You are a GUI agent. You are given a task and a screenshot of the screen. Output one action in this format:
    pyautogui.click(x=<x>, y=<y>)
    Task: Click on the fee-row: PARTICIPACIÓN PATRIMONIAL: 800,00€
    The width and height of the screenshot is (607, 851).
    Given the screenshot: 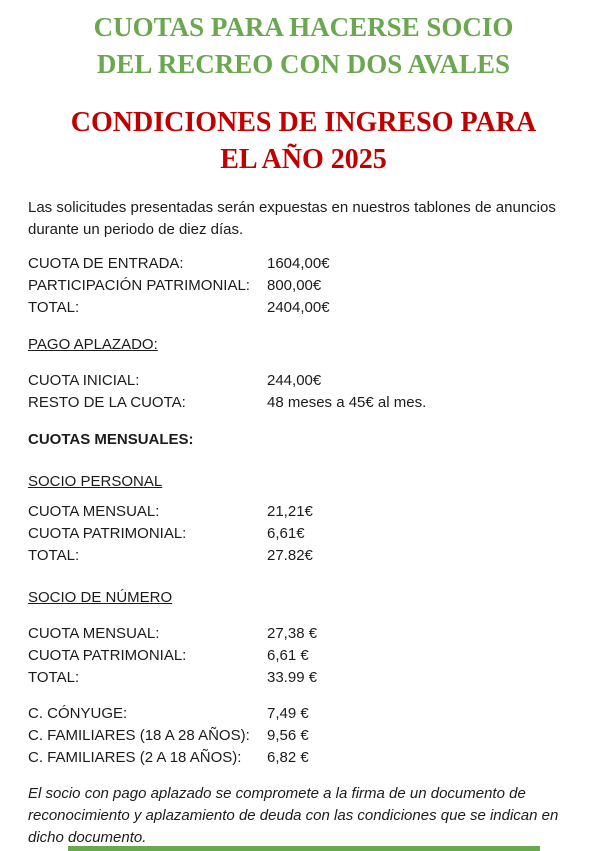 What is the action you would take?
    pyautogui.click(x=305, y=286)
    